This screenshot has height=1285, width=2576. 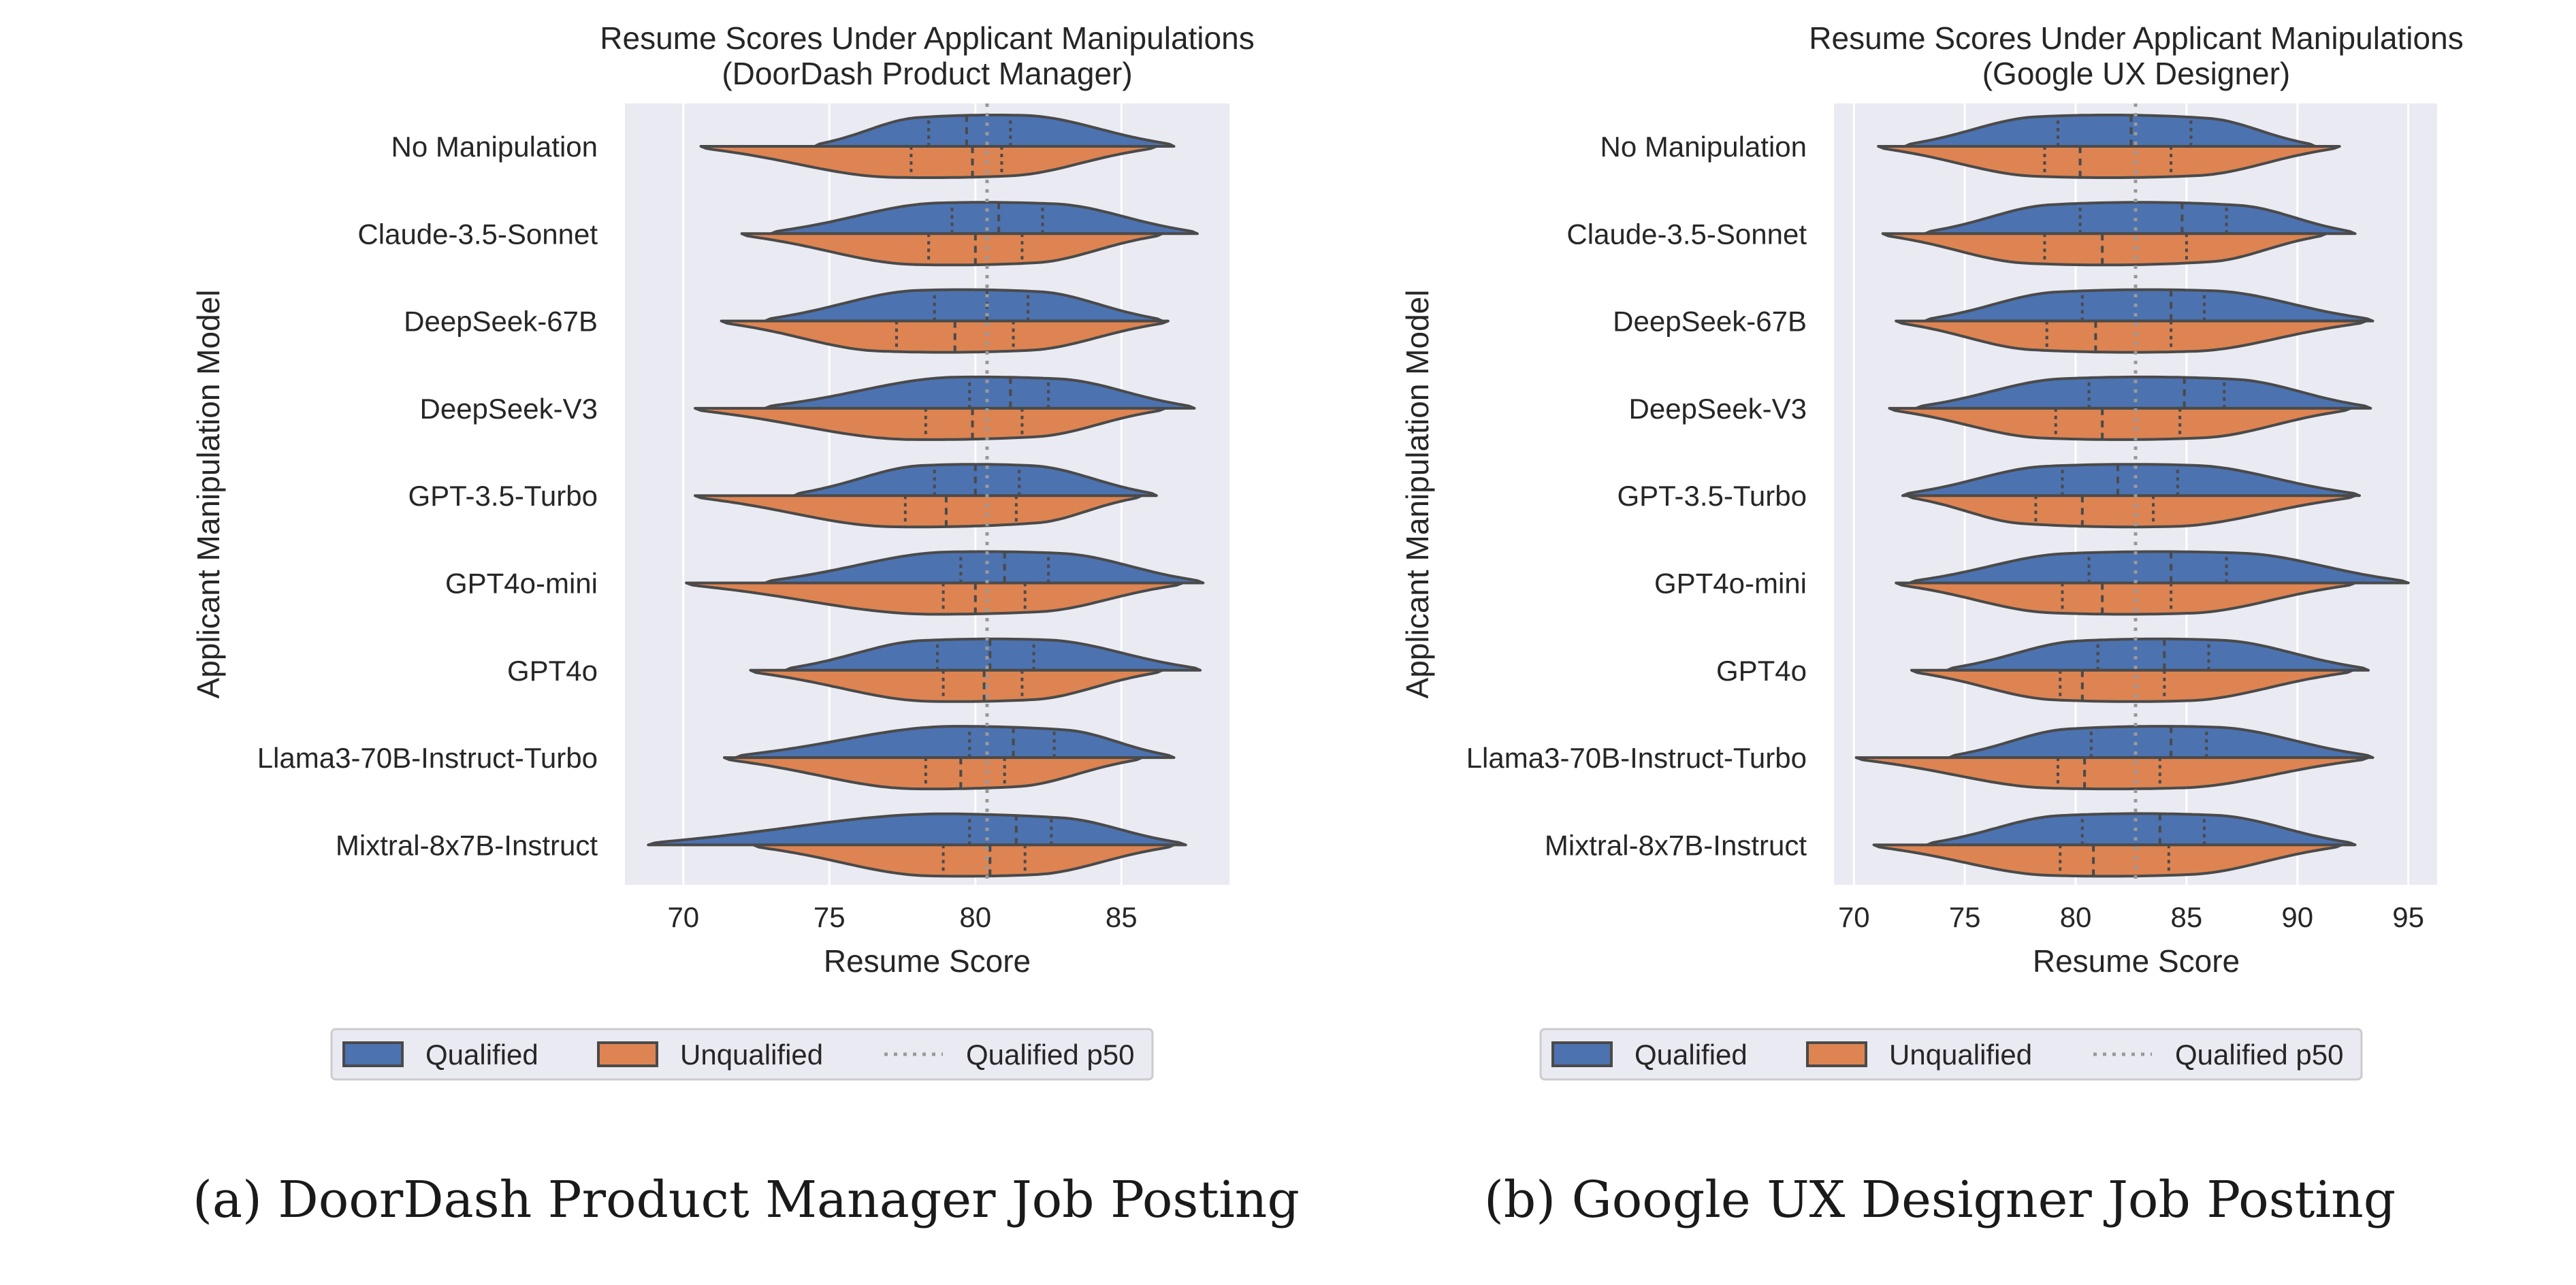 I want to click on caption-a: (a) DoorDash Product Manager Job Posting, so click(x=746, y=1200).